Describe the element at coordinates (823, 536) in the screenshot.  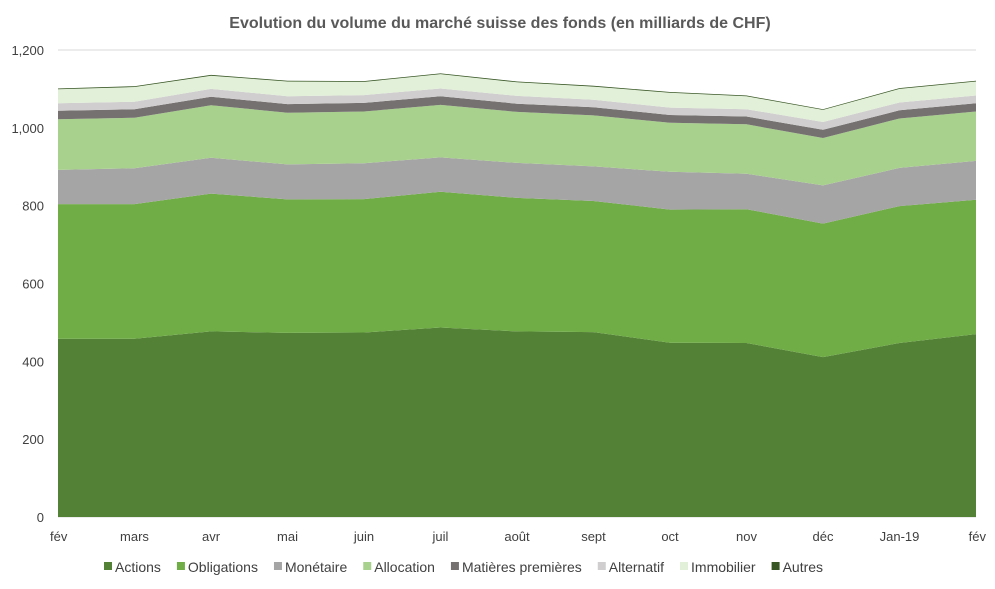
I see `x-tick-label: déc` at that location.